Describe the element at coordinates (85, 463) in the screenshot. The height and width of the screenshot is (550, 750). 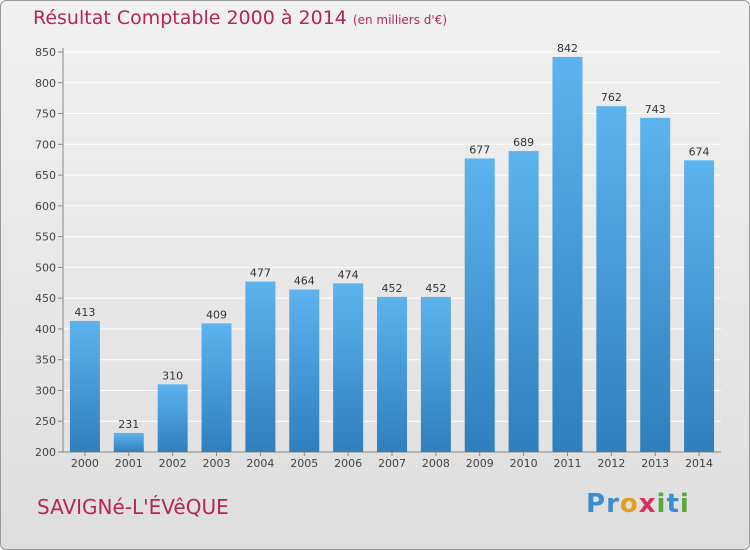
I see `x-tick-label: 2000` at that location.